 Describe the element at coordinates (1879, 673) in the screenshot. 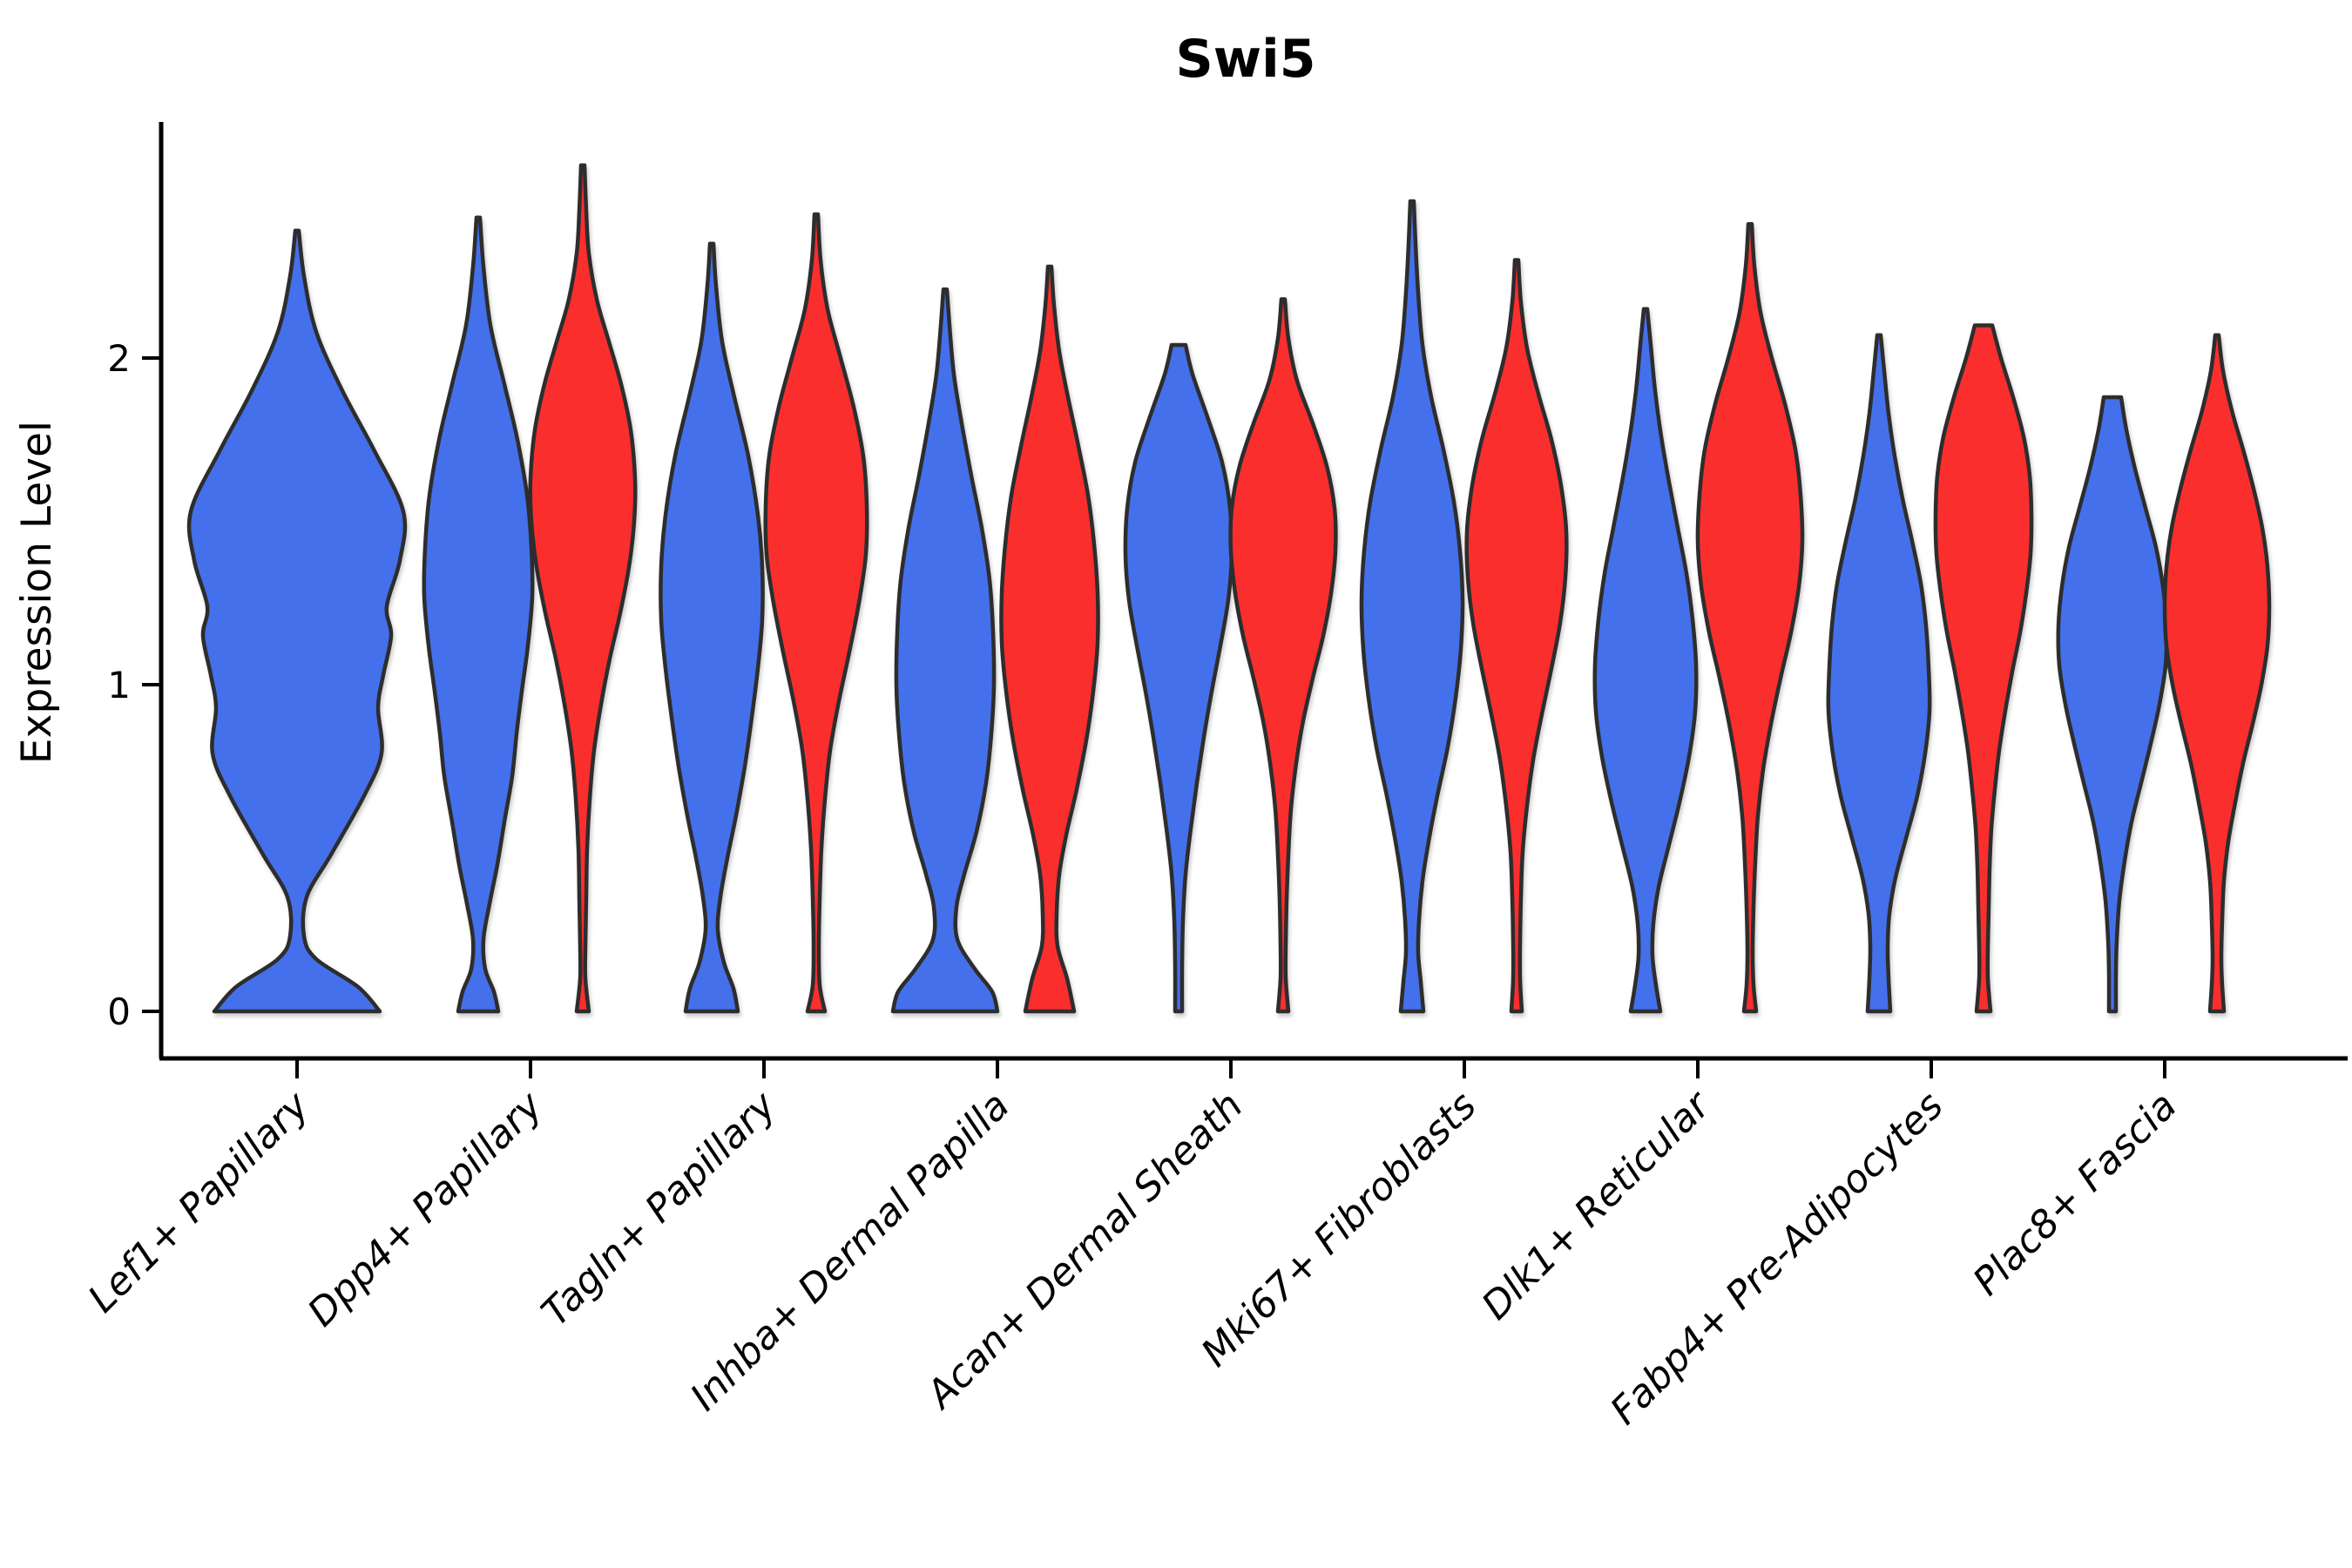

I see `violin-fabp4-pre-adipocytes-blue` at that location.